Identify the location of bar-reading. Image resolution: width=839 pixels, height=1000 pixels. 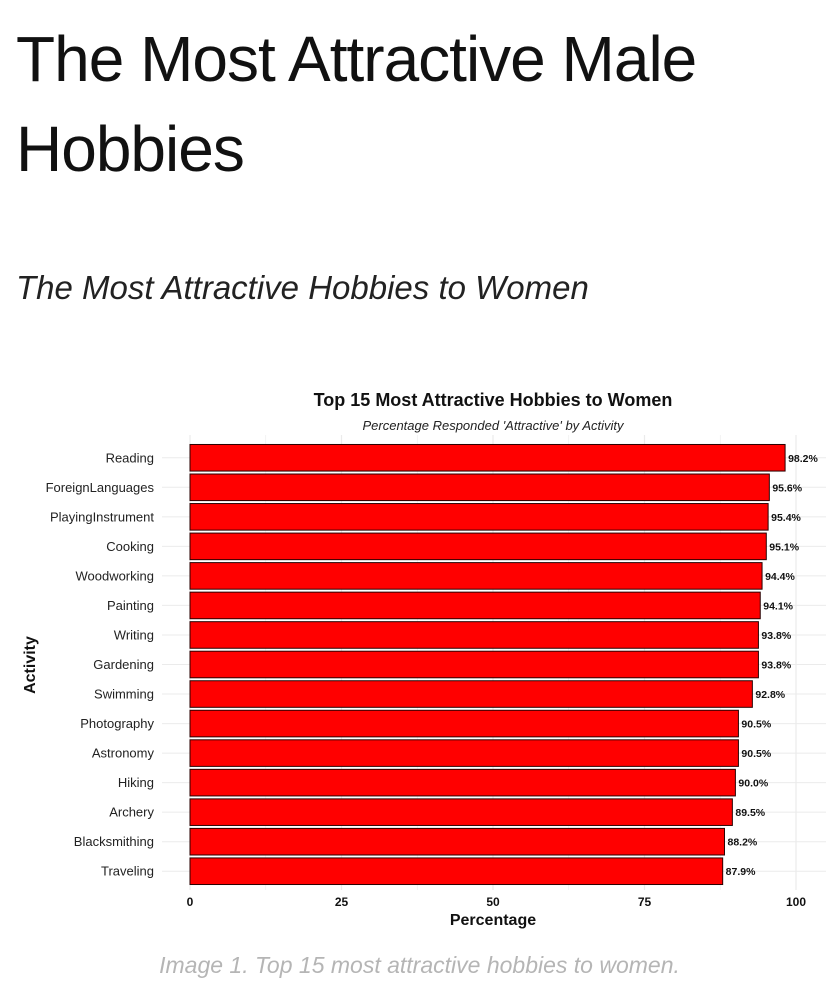
(487, 457).